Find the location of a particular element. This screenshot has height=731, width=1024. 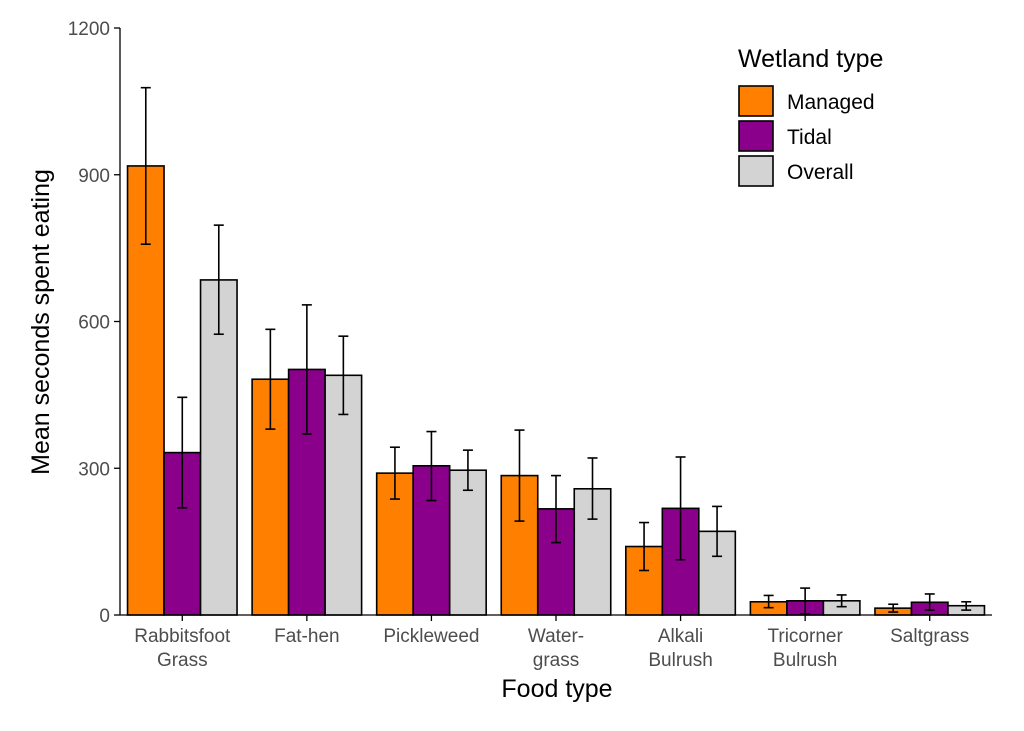

x-tick-label: Tricorner is located at coordinates (805, 636).